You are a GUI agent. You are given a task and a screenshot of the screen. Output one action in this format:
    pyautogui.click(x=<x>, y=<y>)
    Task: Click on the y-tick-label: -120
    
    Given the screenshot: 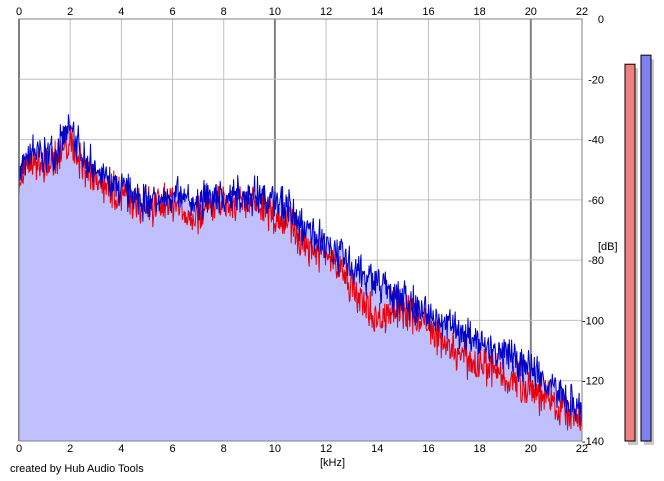 What is the action you would take?
    pyautogui.click(x=593, y=382)
    